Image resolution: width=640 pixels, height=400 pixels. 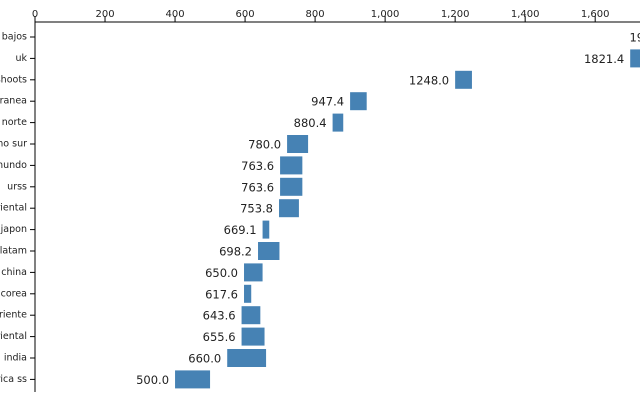 What do you see at coordinates (204, 359) in the screenshot?
I see `value-label: 660.0` at bounding box center [204, 359].